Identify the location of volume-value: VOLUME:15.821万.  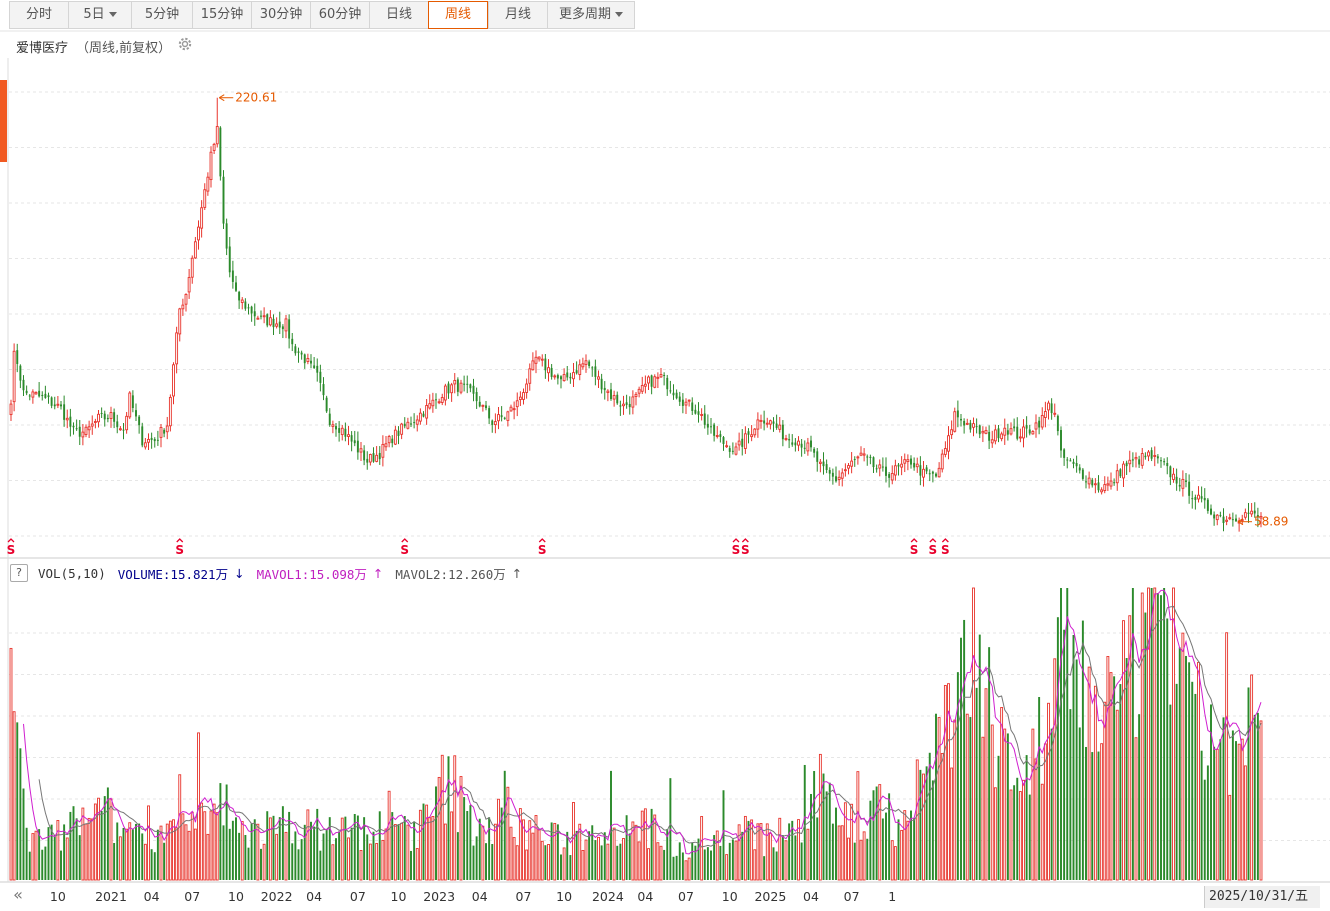
(173, 574).